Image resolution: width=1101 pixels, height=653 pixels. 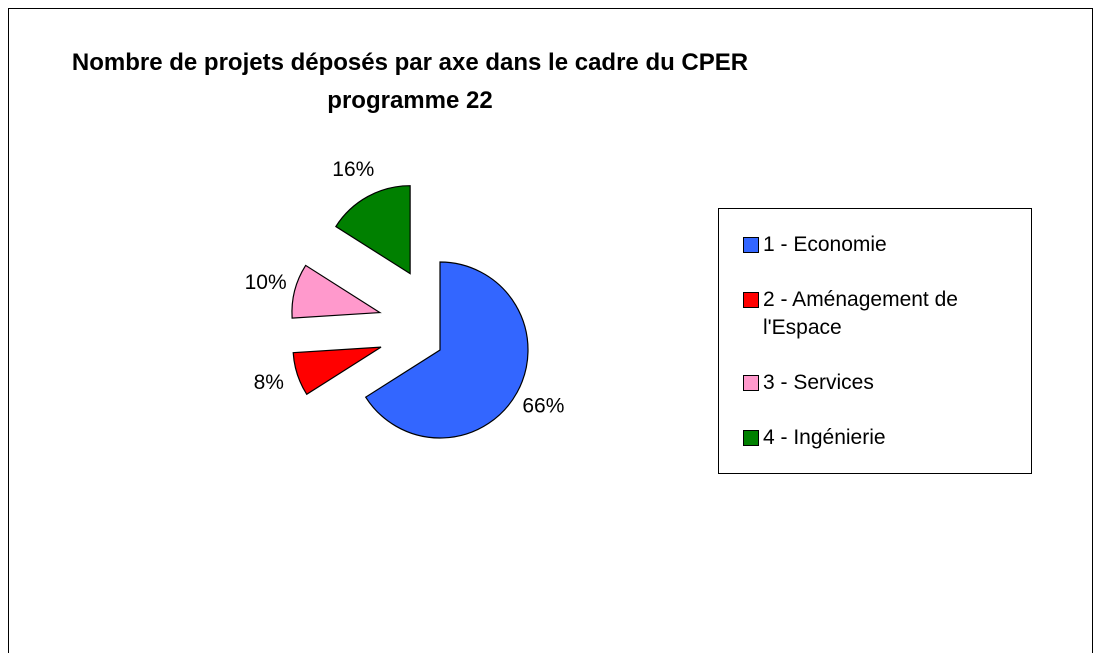 I want to click on data-label: 16%, so click(x=353, y=169).